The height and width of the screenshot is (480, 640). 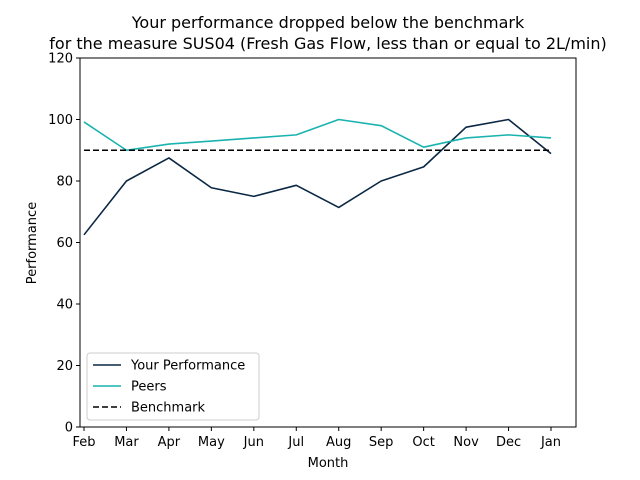 What do you see at coordinates (168, 408) in the screenshot?
I see `legend-label-benchmark: Benchmark` at bounding box center [168, 408].